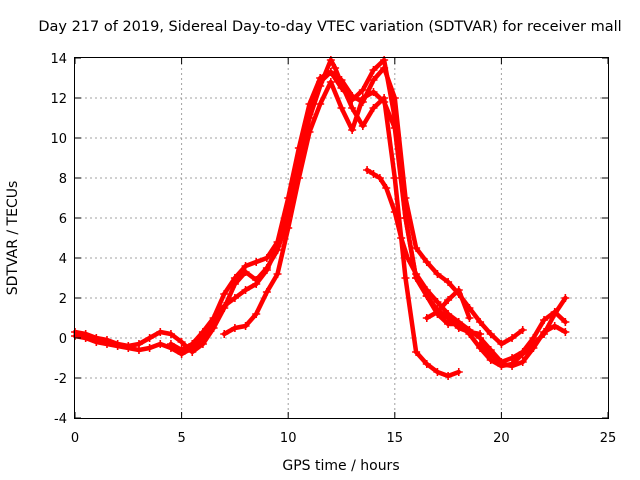 This screenshot has width=640, height=480. What do you see at coordinates (63, 299) in the screenshot?
I see `y-tick-label: 2` at bounding box center [63, 299].